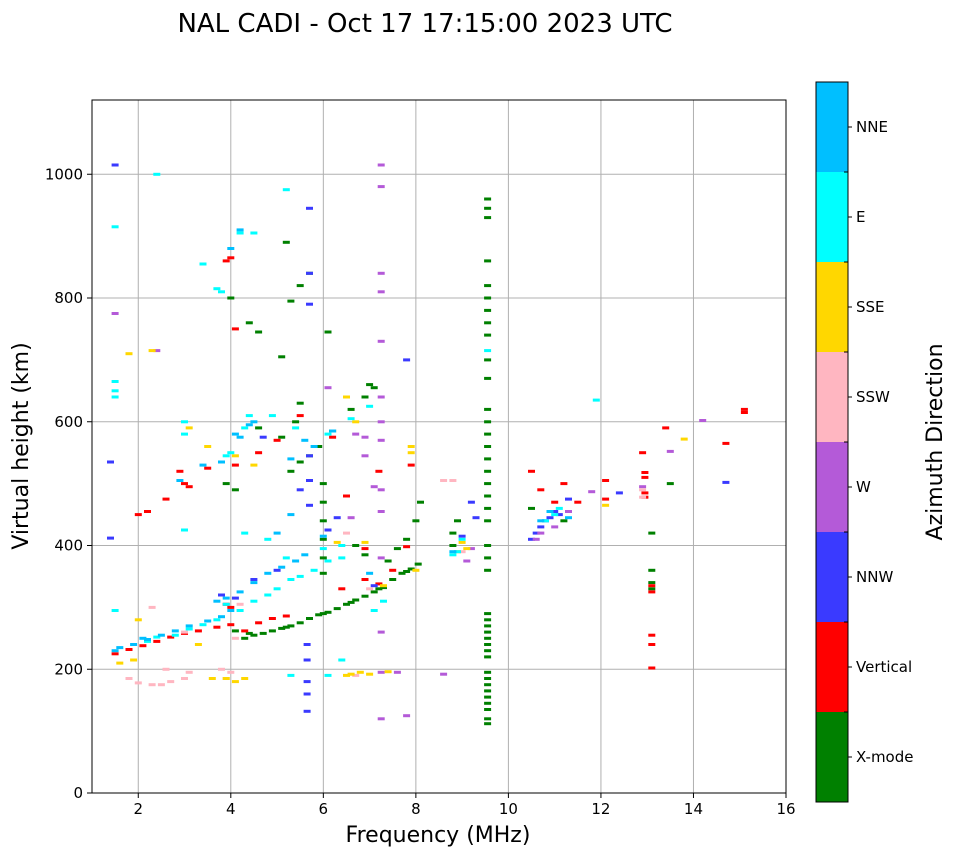  Describe the element at coordinates (864, 442) in the screenshot. I see `colorbar: X-mode Vertical NNW W SSW SSE E NNE` at that location.